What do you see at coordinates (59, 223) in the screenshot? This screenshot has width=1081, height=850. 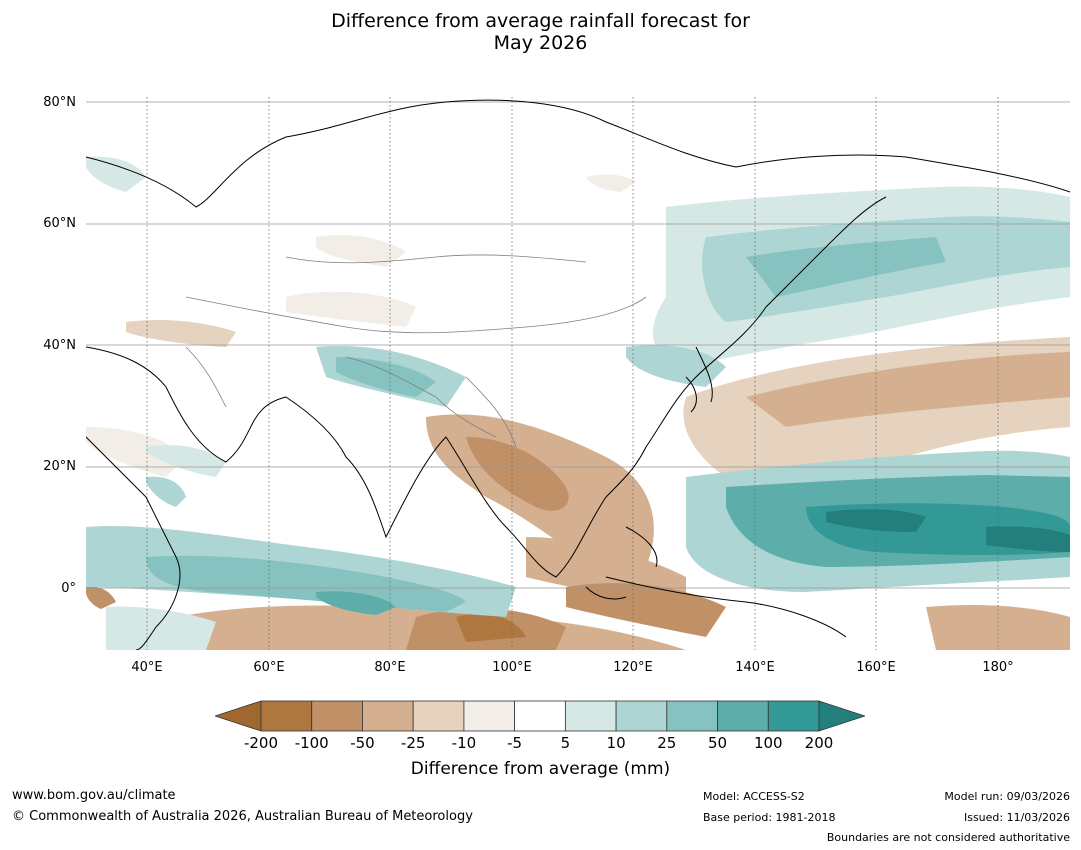 I see `lat-label-60n: 60°N` at bounding box center [59, 223].